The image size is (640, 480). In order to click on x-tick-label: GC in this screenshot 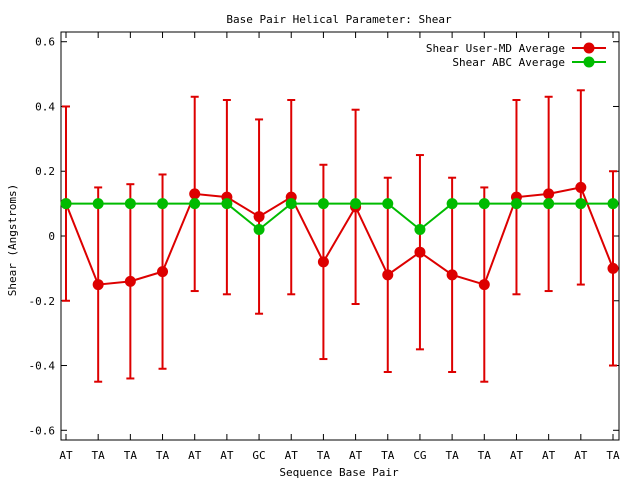, I will do `click(258, 455)`.